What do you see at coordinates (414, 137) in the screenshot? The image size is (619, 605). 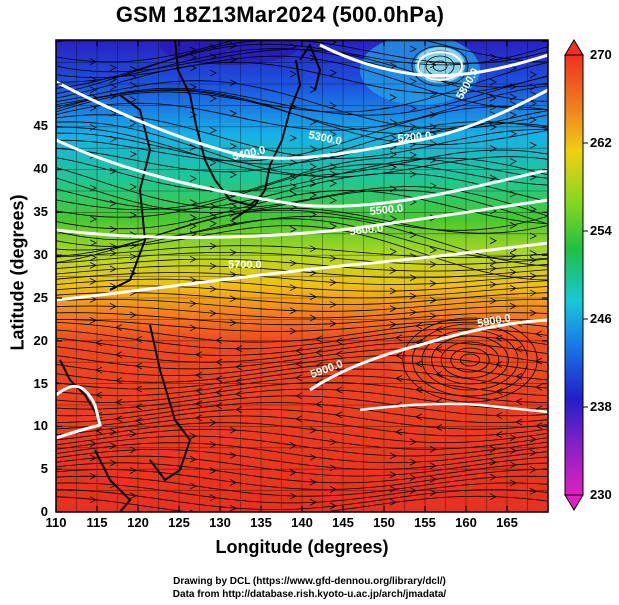 I see `contour-label: 5200.0` at bounding box center [414, 137].